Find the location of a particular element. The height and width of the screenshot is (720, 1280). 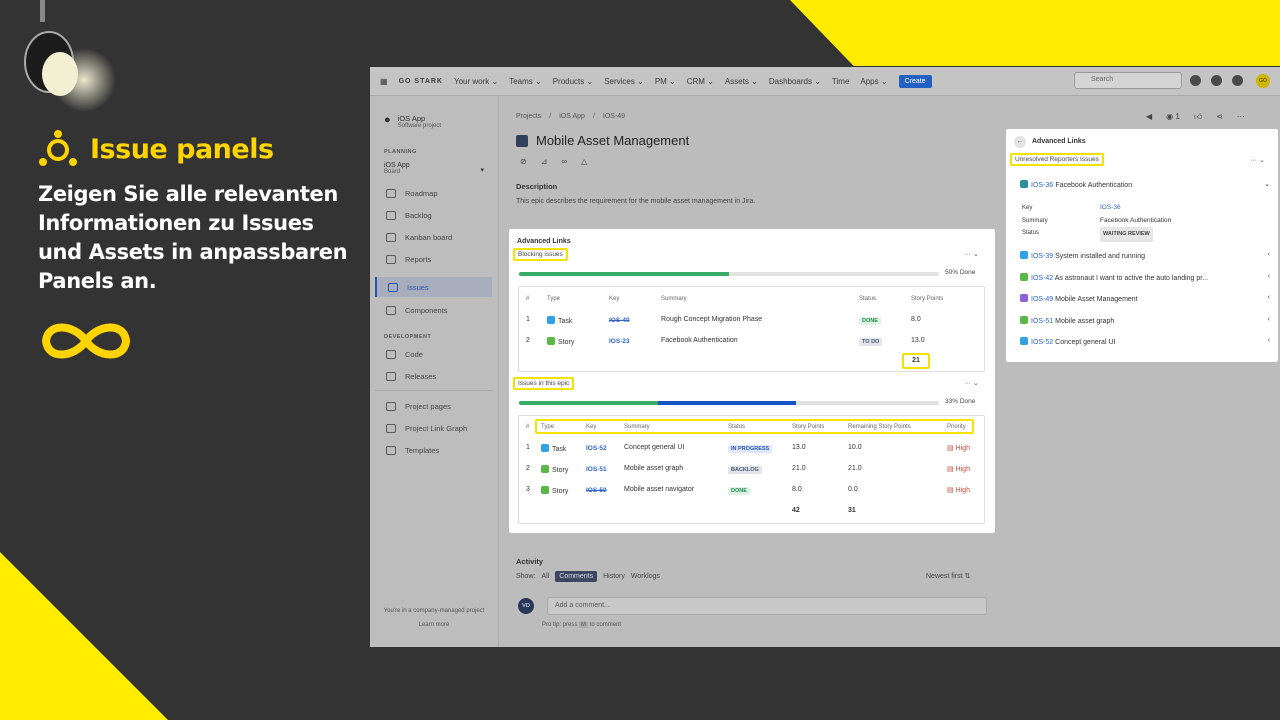

attach-icon: ⊘ is located at coordinates (523, 161).